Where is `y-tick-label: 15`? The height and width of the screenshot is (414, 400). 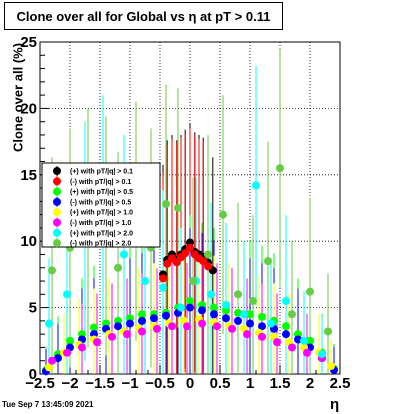
y-tick-label: 15 is located at coordinates (28, 175).